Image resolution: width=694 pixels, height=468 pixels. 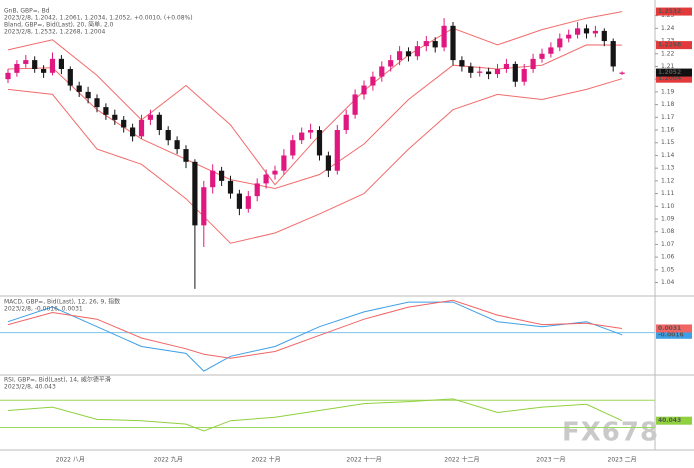 I want to click on y-tick-label: 1.06, so click(x=668, y=257).